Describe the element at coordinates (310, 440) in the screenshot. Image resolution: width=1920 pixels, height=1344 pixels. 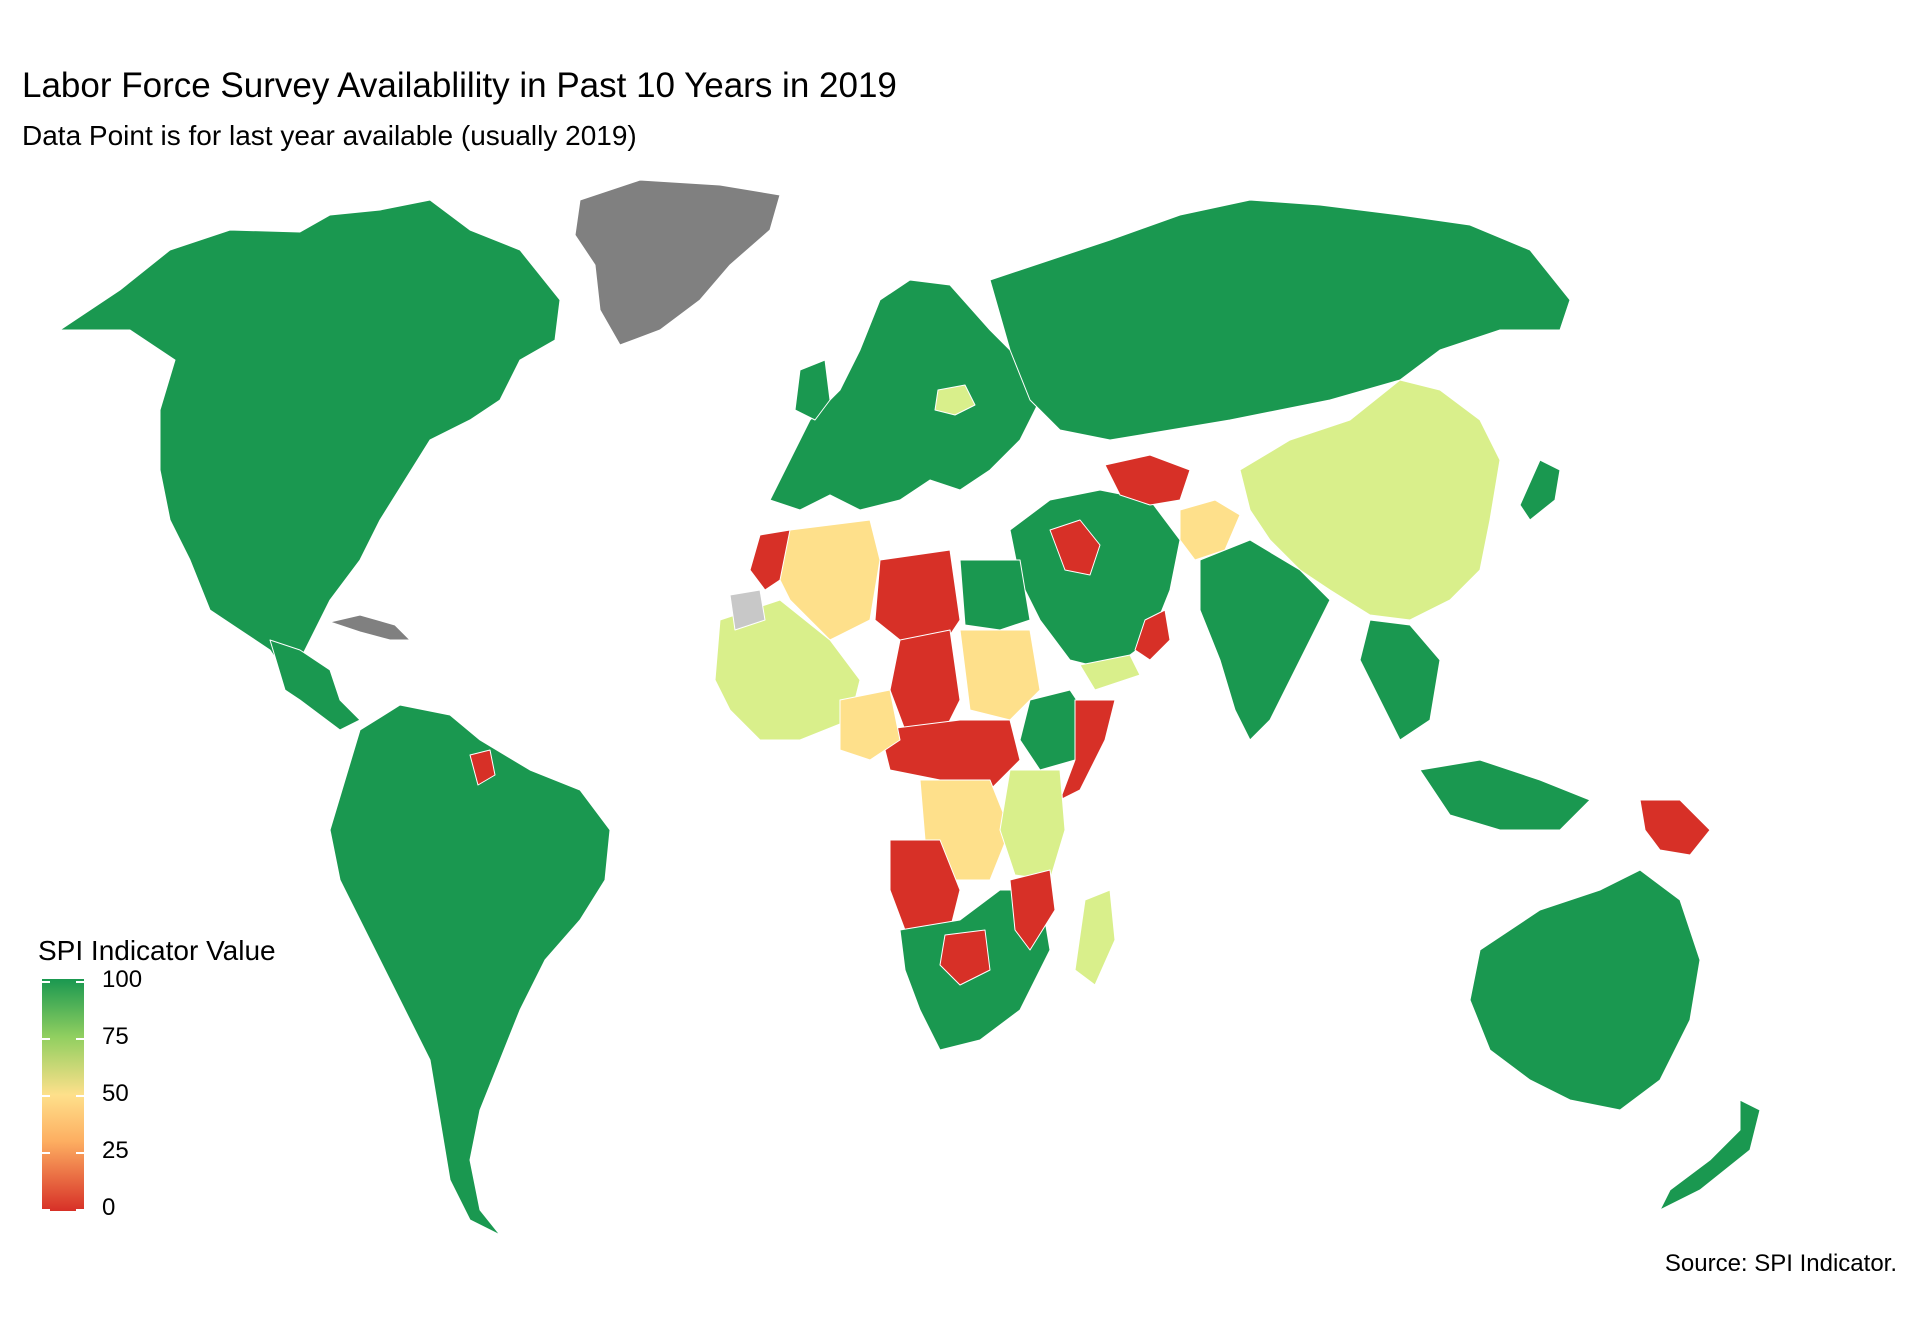
I see `region-north-america` at that location.